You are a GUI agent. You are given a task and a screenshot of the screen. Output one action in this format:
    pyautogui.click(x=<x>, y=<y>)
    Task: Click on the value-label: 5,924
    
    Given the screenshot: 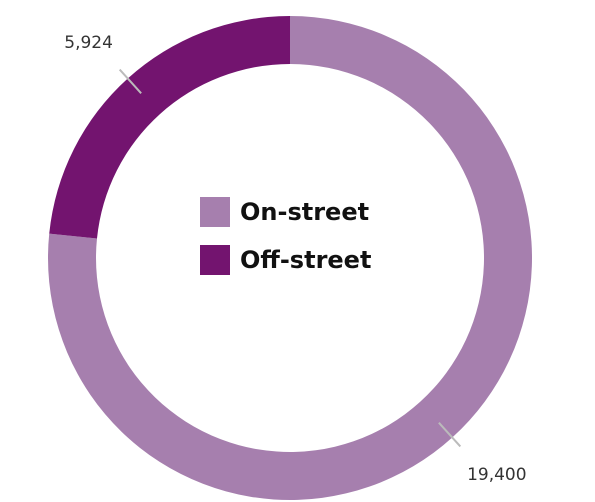 What is the action you would take?
    pyautogui.click(x=88, y=43)
    